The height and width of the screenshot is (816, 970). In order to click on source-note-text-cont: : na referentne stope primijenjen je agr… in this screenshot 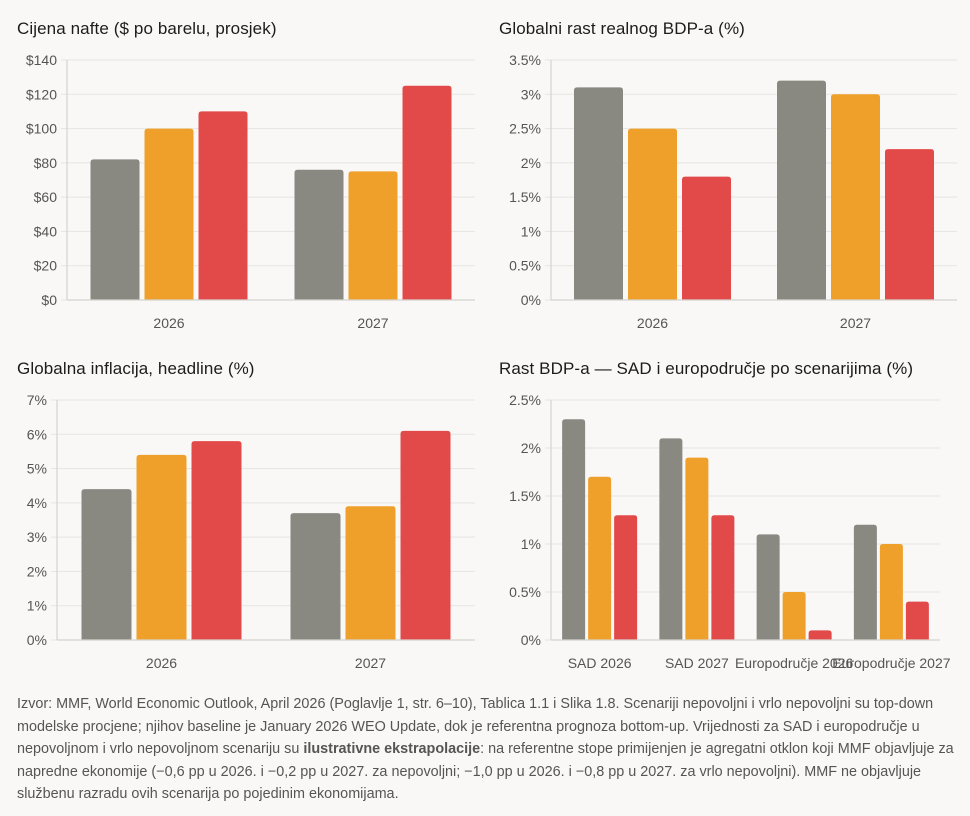, I will do `click(485, 772)`.